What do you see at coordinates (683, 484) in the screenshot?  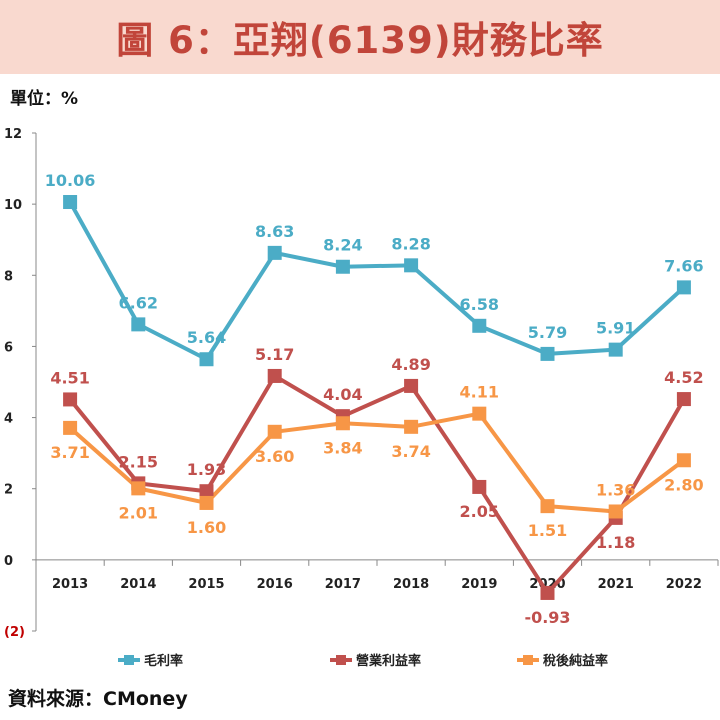 I see `data-label: 2.80` at bounding box center [683, 484].